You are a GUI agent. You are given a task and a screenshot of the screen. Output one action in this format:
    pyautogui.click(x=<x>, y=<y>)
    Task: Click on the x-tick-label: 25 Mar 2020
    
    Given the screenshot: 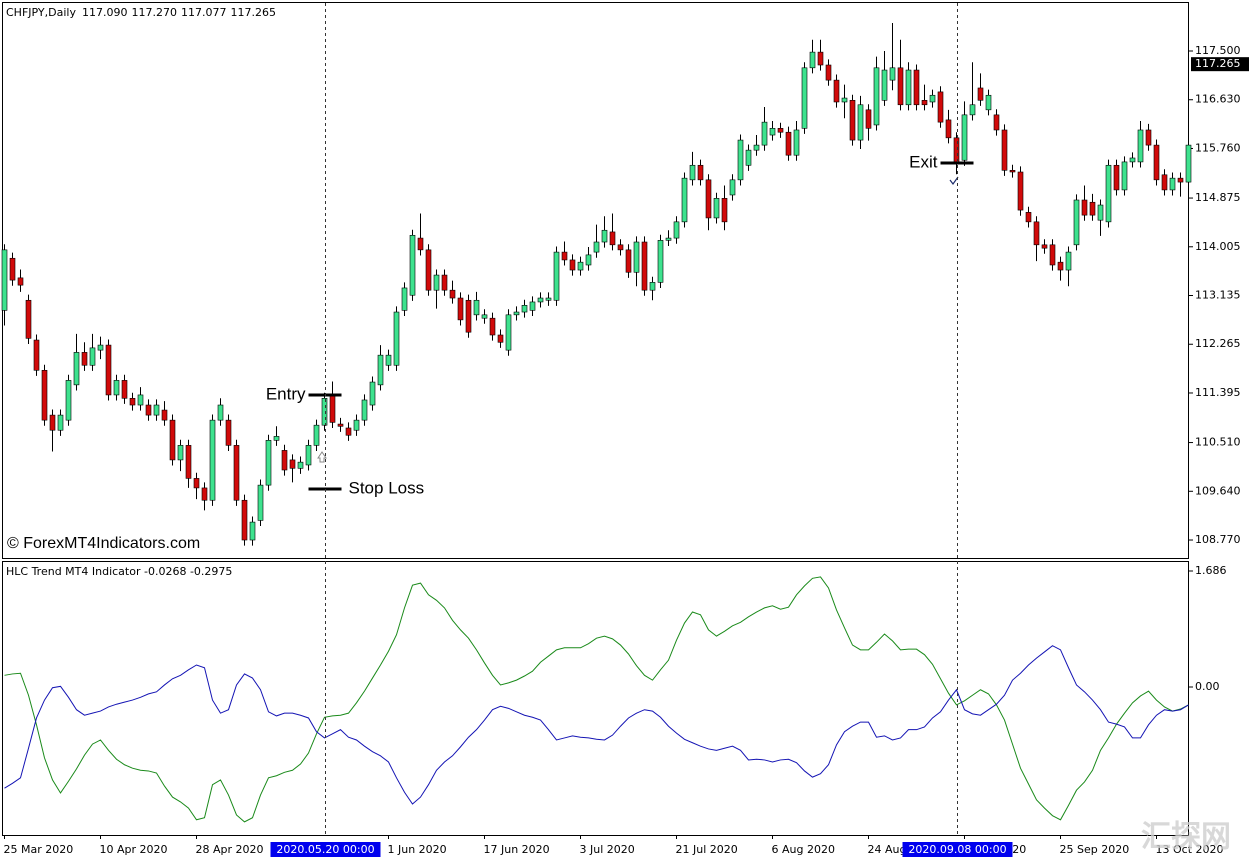 What is the action you would take?
    pyautogui.click(x=39, y=849)
    